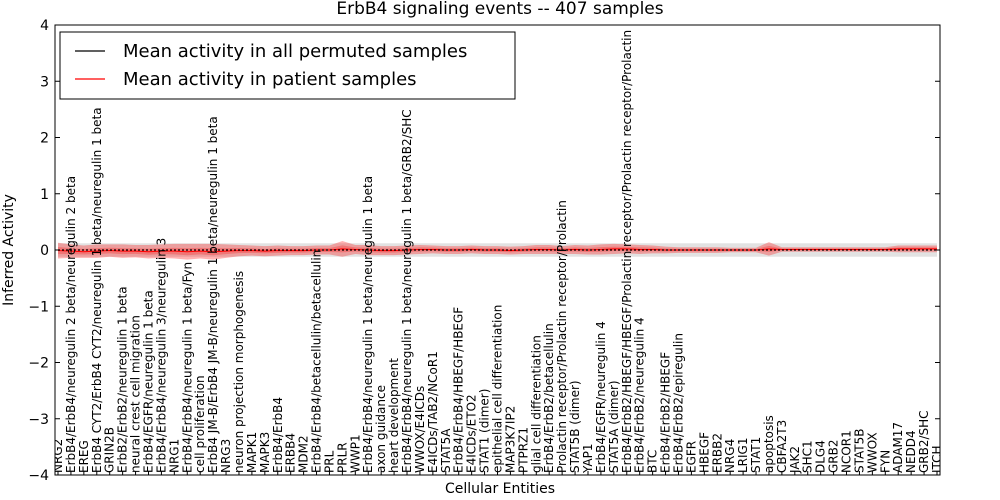 The image size is (1000, 500). Describe the element at coordinates (821, 456) in the screenshot. I see `x-tick-label: DLG4` at that location.